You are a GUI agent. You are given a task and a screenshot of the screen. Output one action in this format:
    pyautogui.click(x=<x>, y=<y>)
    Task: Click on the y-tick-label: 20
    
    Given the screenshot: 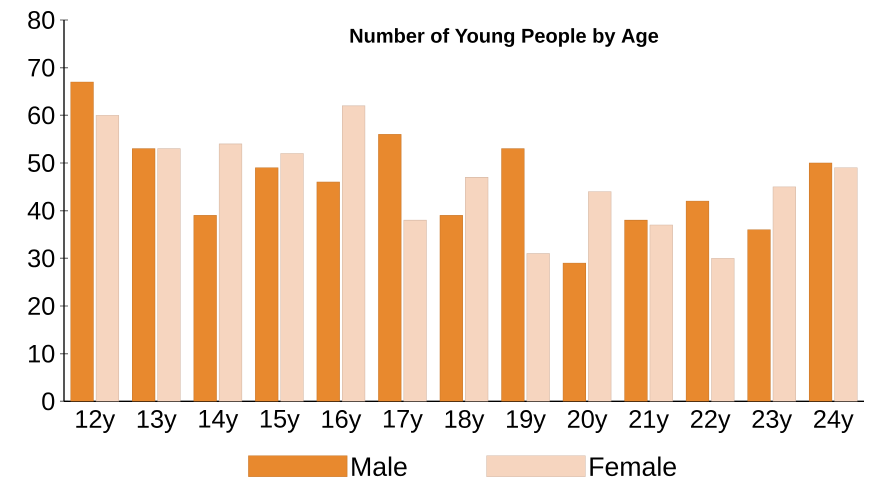 What is the action you would take?
    pyautogui.click(x=41, y=306)
    